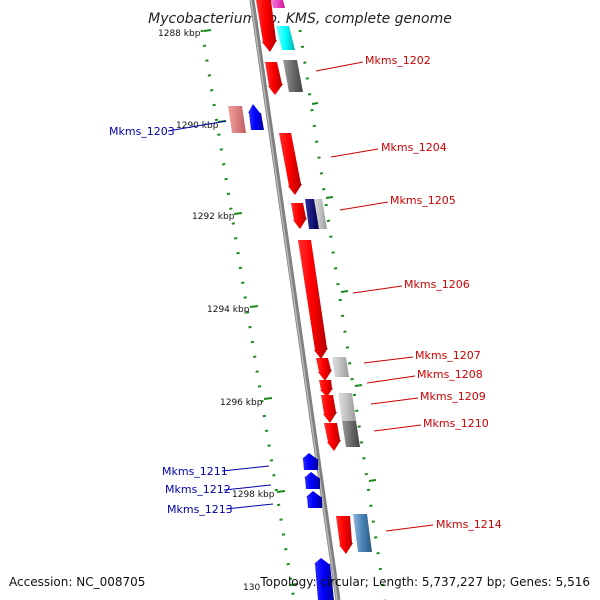 This screenshot has height=600, width=600. I want to click on gene-label-mkms-1205: Mkms_1205, so click(423, 200).